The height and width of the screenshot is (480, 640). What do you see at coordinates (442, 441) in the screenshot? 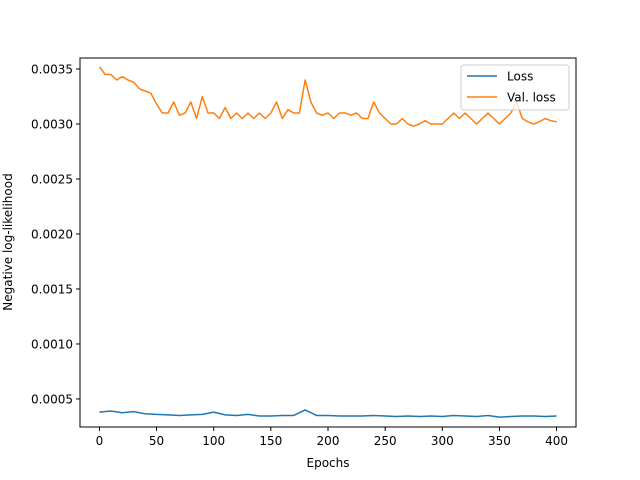
I see `x-tick-label: 300` at bounding box center [442, 441].